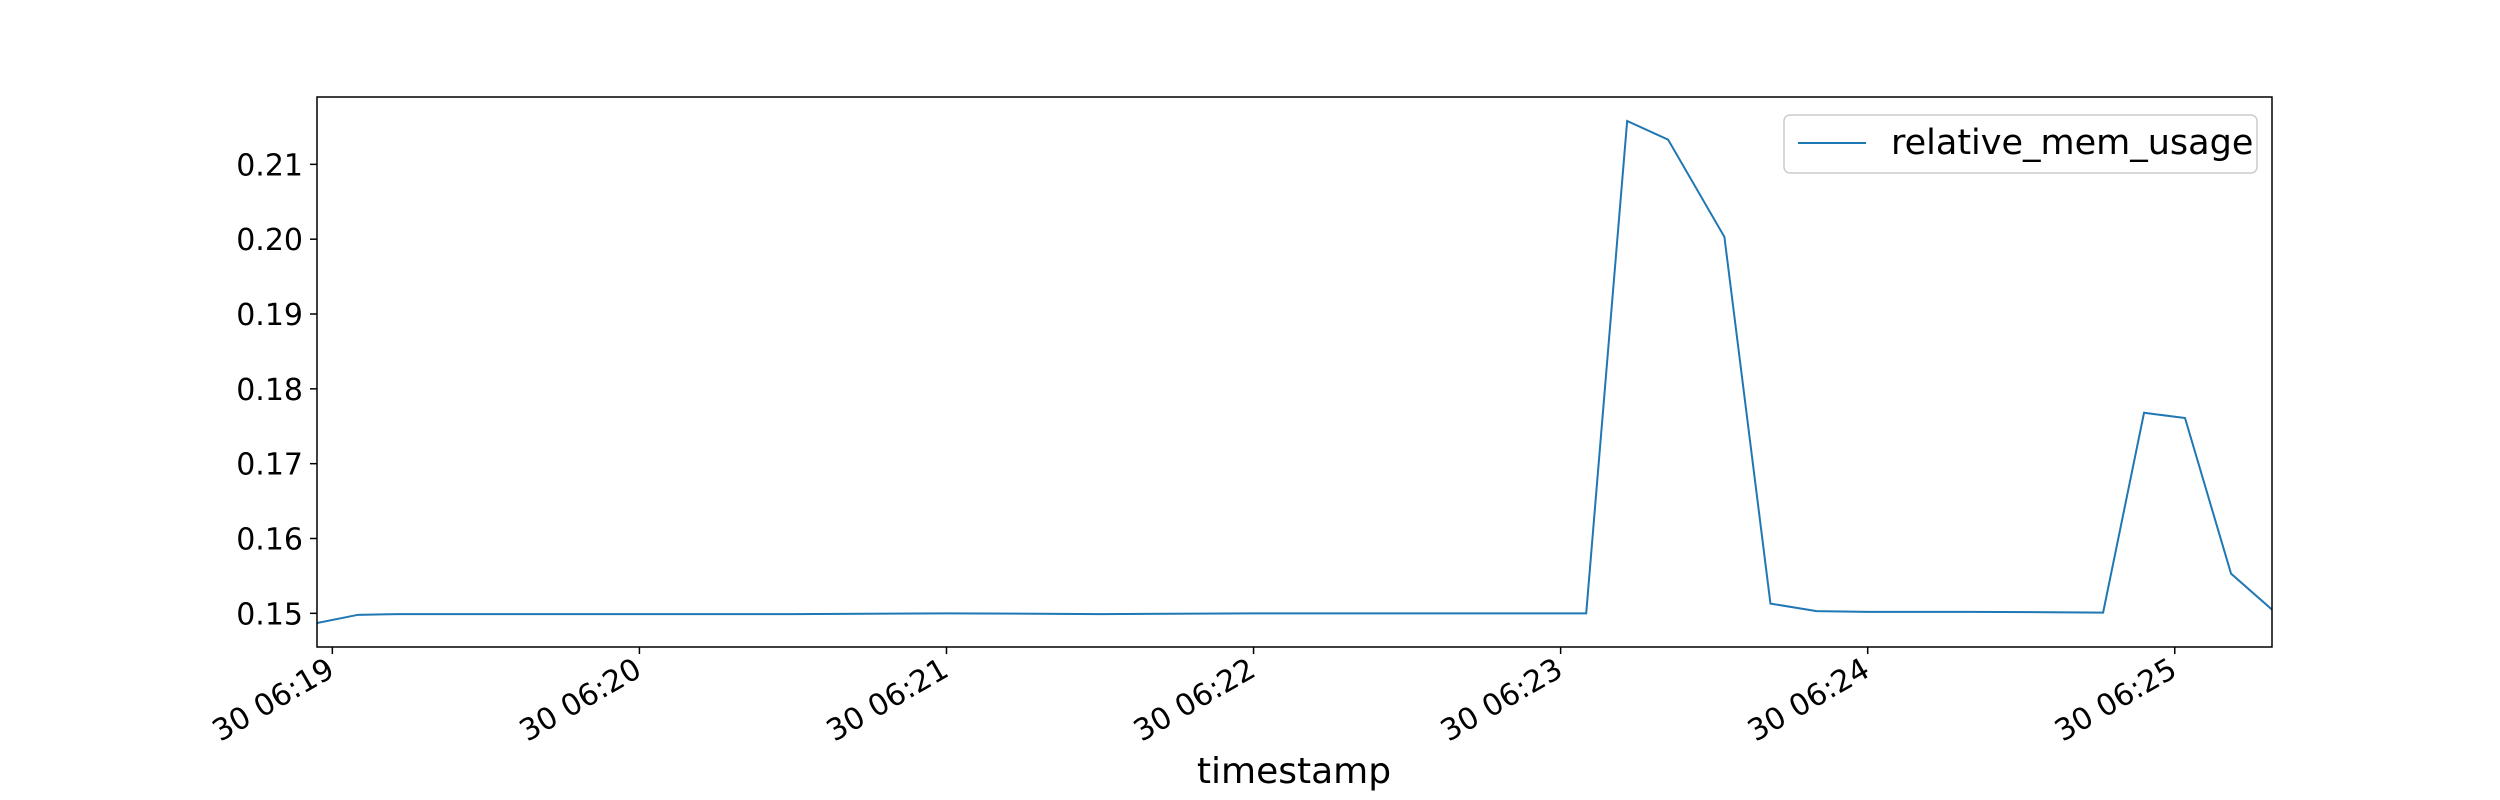 The width and height of the screenshot is (2500, 800). Describe the element at coordinates (269, 240) in the screenshot. I see `y-tick-label: 0.20` at that location.